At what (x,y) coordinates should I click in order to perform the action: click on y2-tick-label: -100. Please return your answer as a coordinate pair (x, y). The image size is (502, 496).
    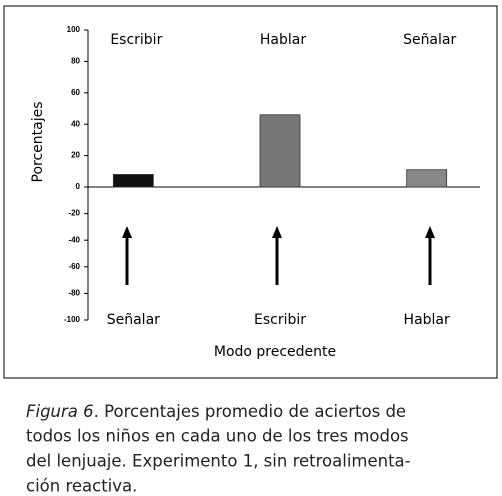
    Looking at the image, I should click on (72, 319).